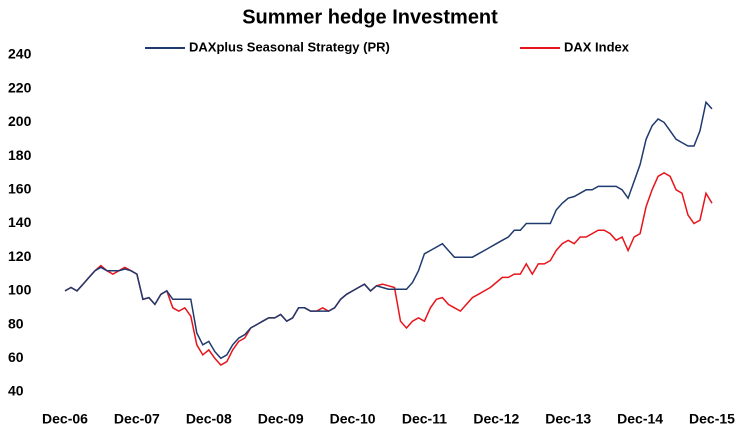 The image size is (740, 432). What do you see at coordinates (20, 87) in the screenshot?
I see `y-tick-label: 220` at bounding box center [20, 87].